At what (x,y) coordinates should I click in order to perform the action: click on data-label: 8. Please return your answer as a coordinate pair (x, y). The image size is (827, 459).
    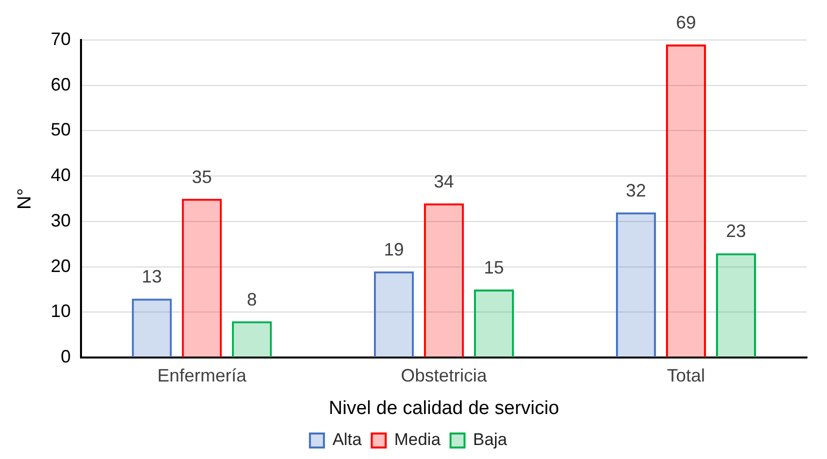
    Looking at the image, I should click on (251, 299).